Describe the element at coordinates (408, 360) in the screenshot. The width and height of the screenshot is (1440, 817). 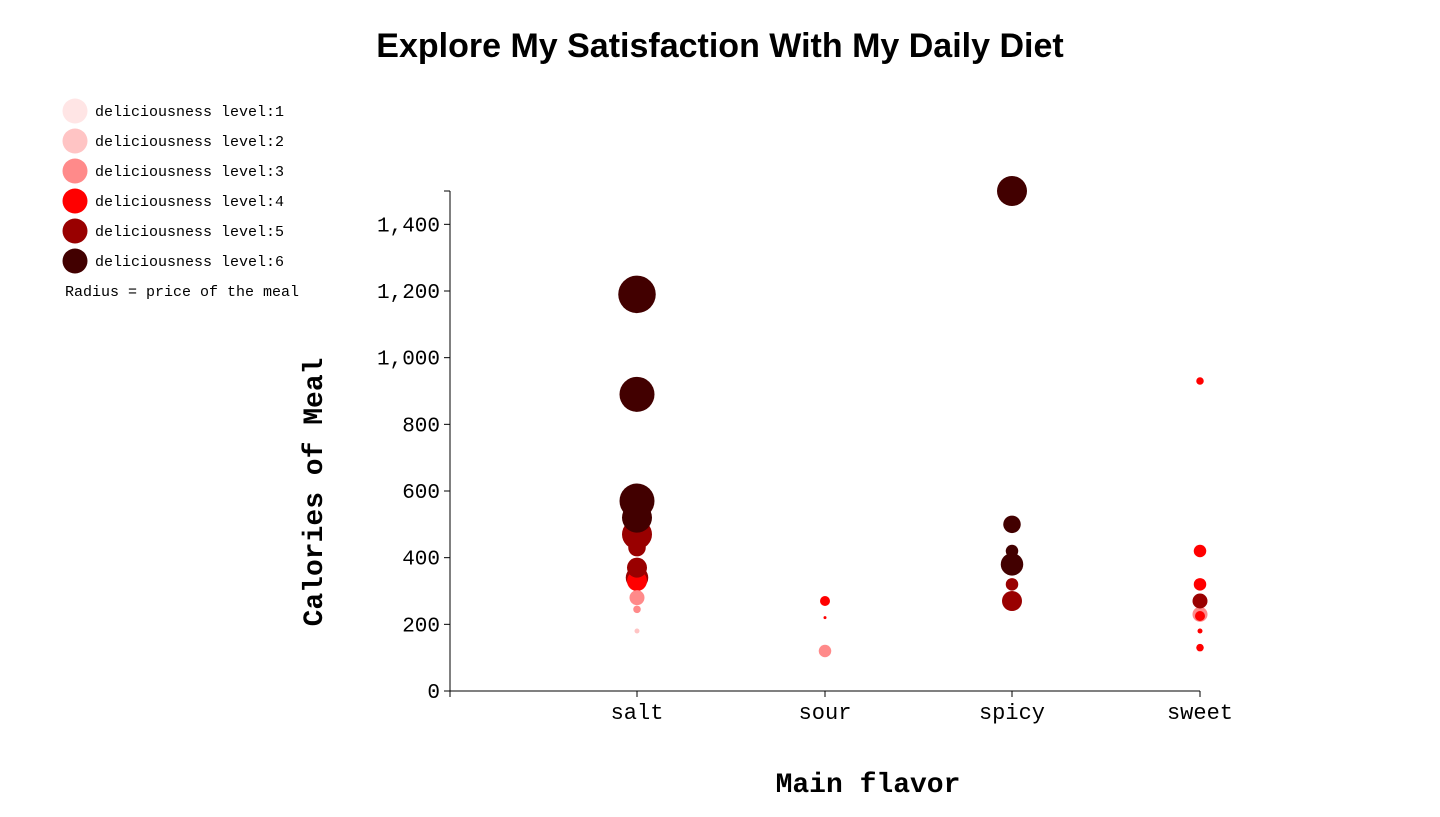
I see `y-tick-label: 1,000` at that location.